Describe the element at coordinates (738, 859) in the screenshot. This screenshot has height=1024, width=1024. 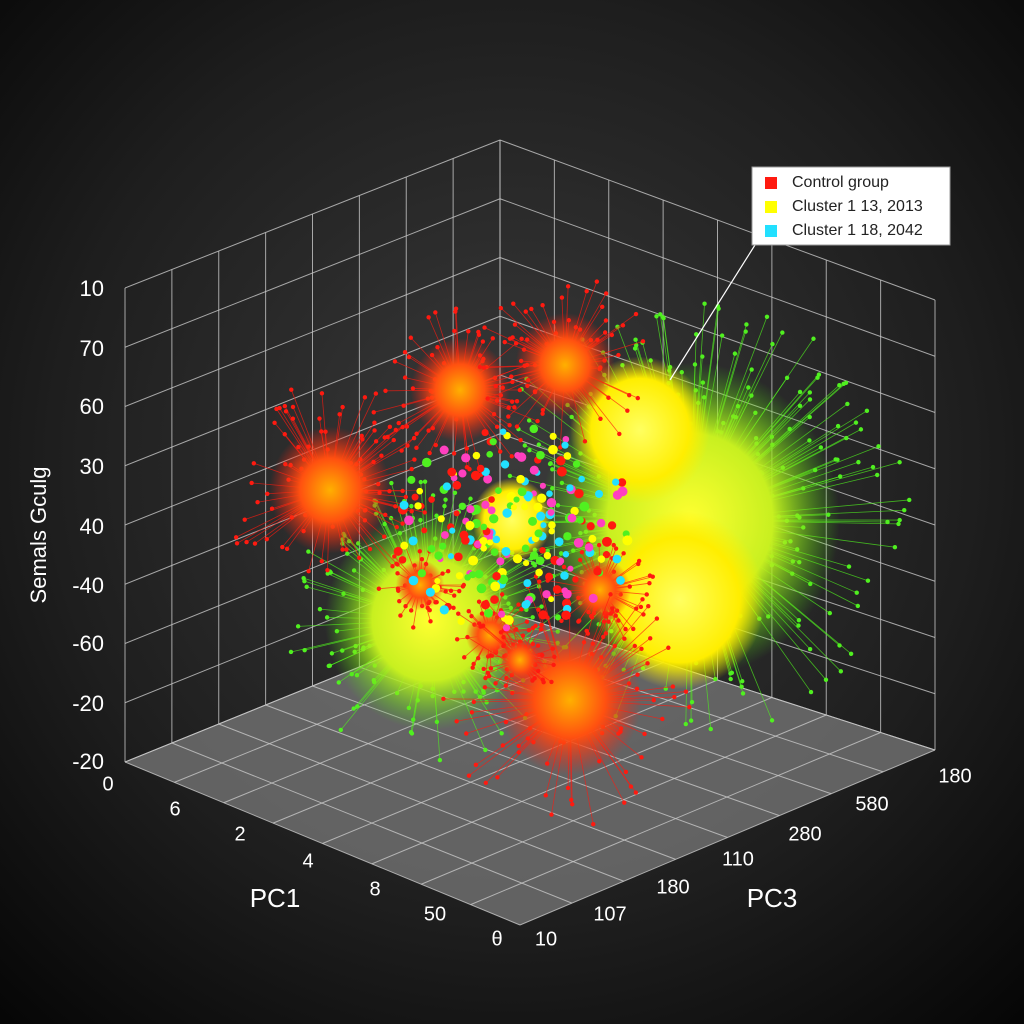
I see `y-tick-label: 110` at that location.